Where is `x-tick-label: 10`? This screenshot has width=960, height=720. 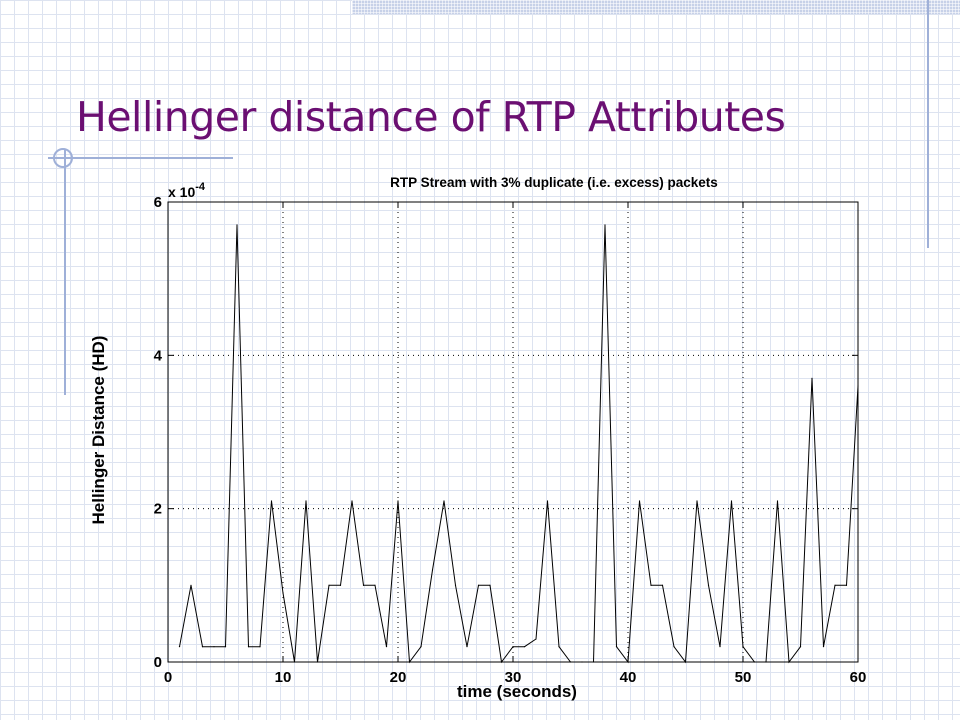 x-tick-label: 10 is located at coordinates (283, 677).